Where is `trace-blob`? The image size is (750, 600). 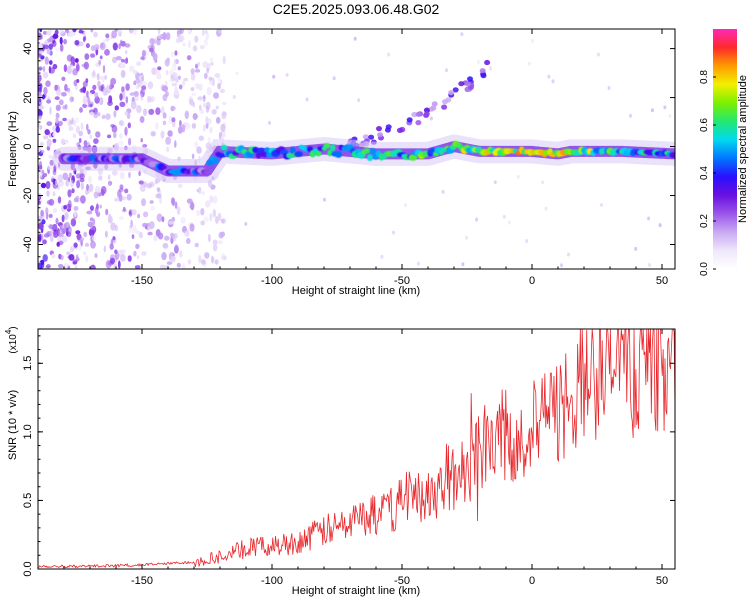 trace-blob is located at coordinates (373, 151).